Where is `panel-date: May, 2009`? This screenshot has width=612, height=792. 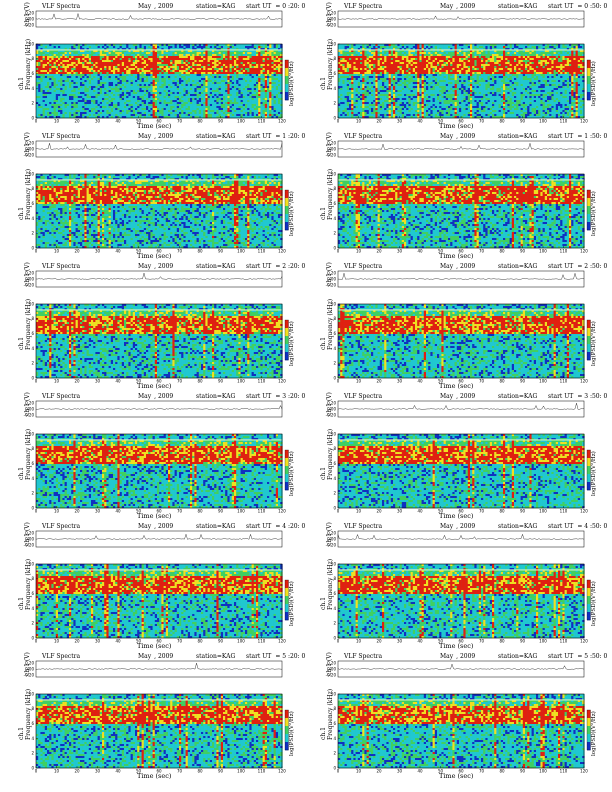 panel-date: May, 2009 is located at coordinates (457, 6).